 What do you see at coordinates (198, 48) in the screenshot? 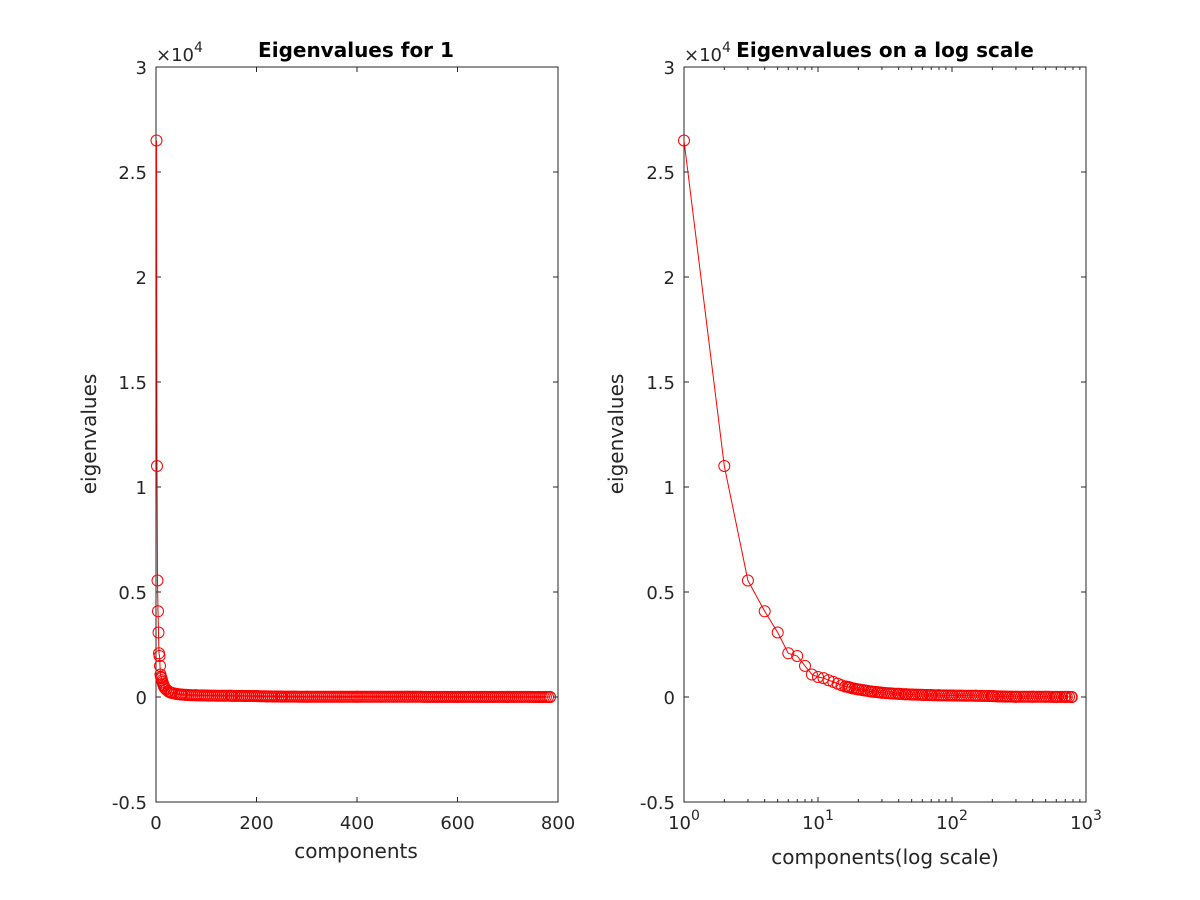
I see `y-exponent-power-left: 4` at bounding box center [198, 48].